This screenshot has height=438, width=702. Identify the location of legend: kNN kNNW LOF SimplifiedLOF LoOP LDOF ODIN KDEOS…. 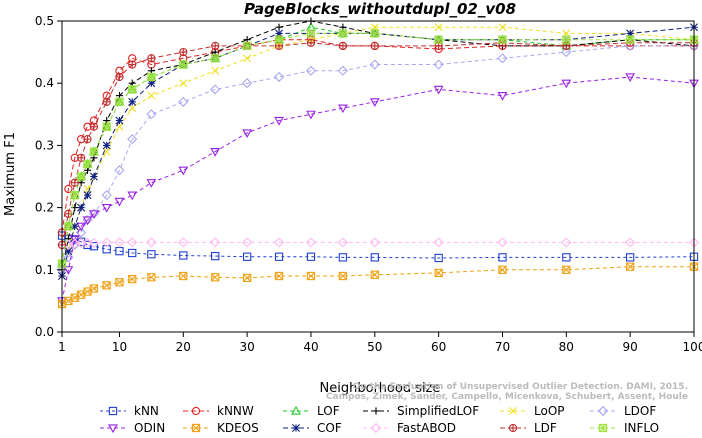
(379, 419).